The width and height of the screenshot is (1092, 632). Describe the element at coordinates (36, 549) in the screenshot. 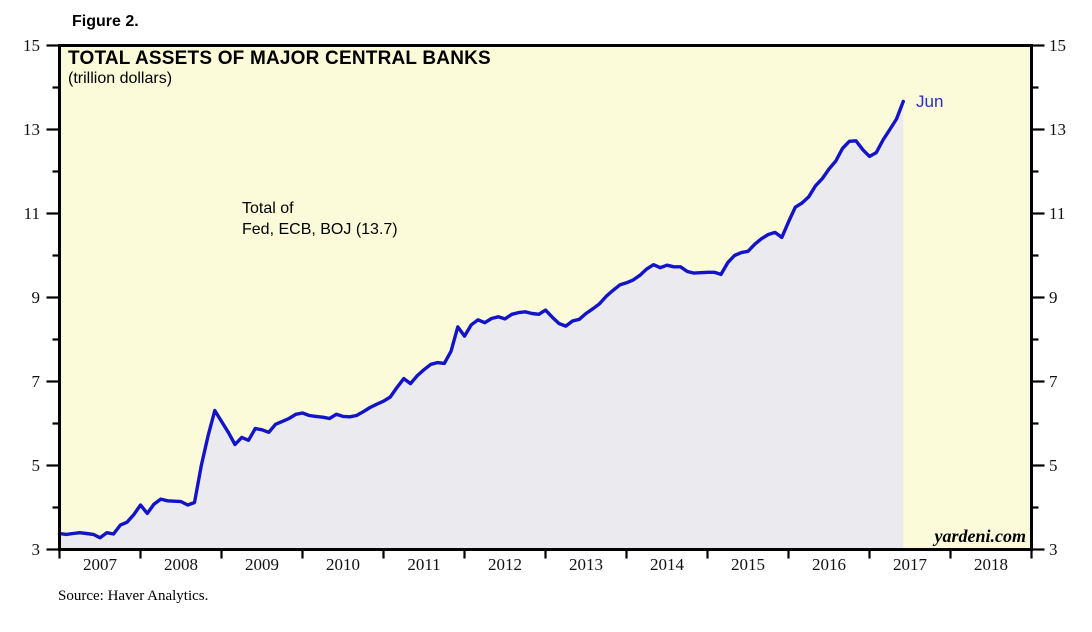

I see `y-axis-left-tick-label: 3` at that location.